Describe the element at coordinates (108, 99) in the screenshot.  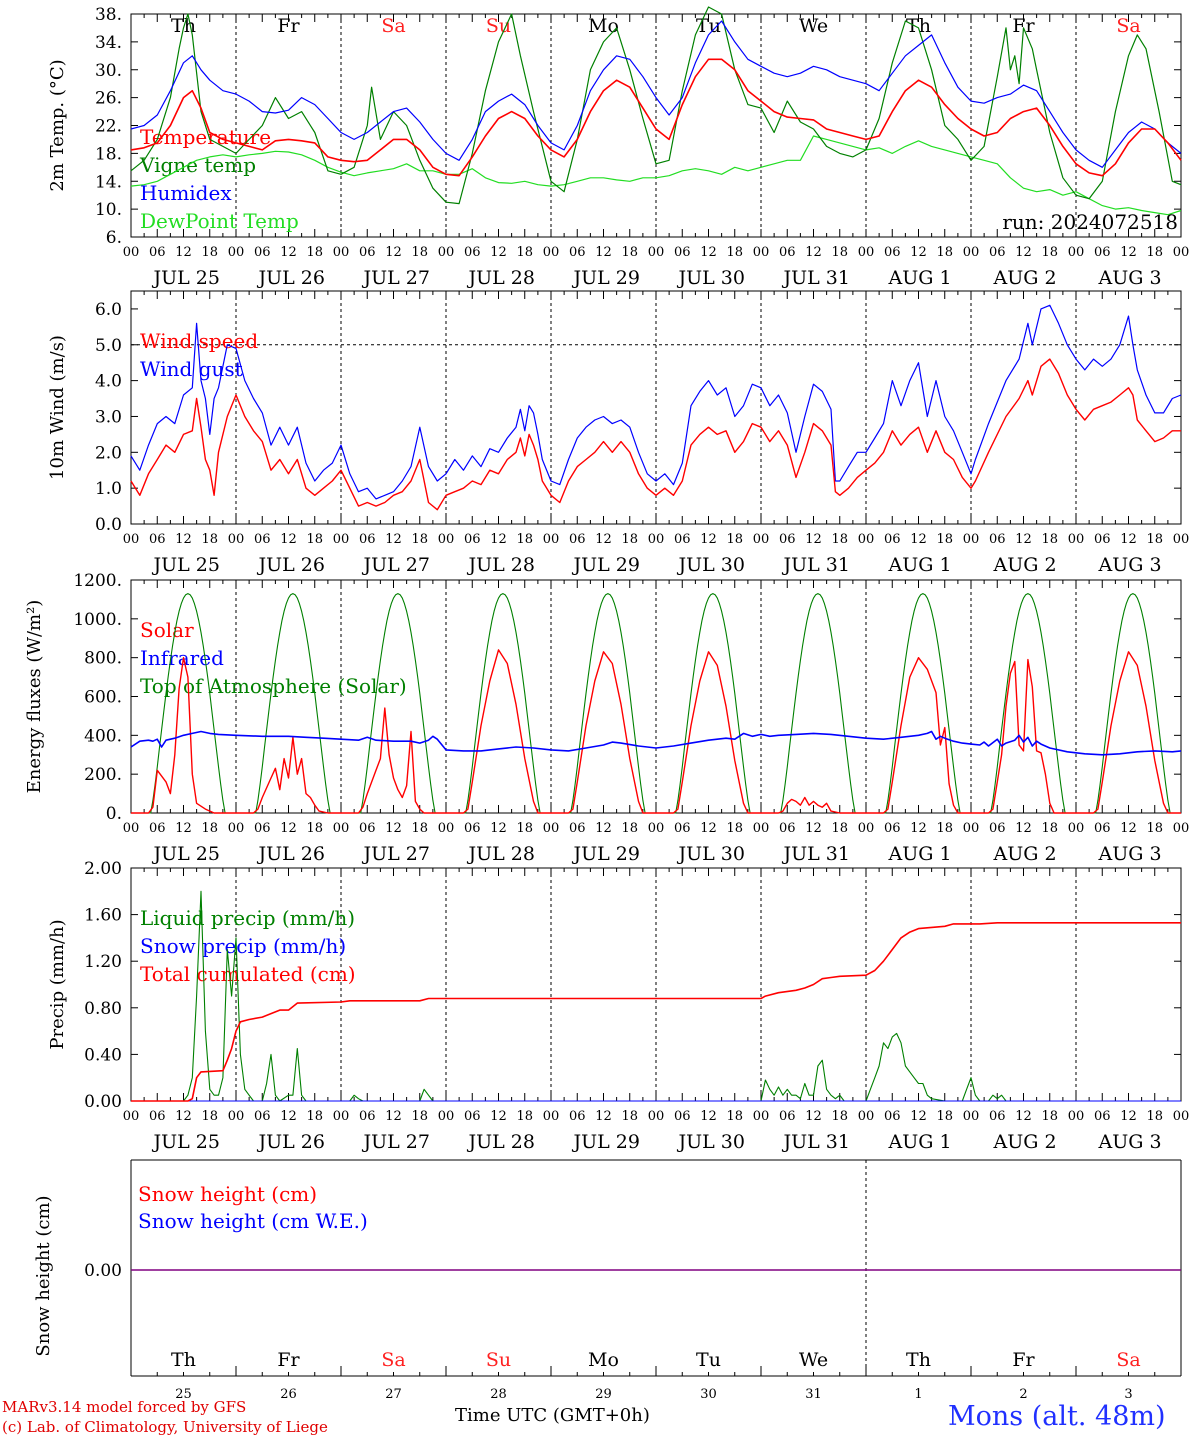
I see `temperature-ytick-label: 26.` at that location.